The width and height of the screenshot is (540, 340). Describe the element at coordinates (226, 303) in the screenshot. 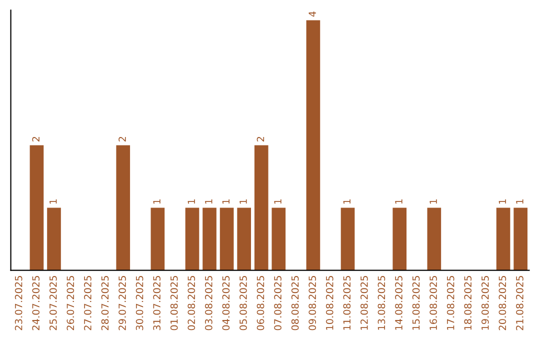

I see `x-tick-label: 04.08.2025` at that location.